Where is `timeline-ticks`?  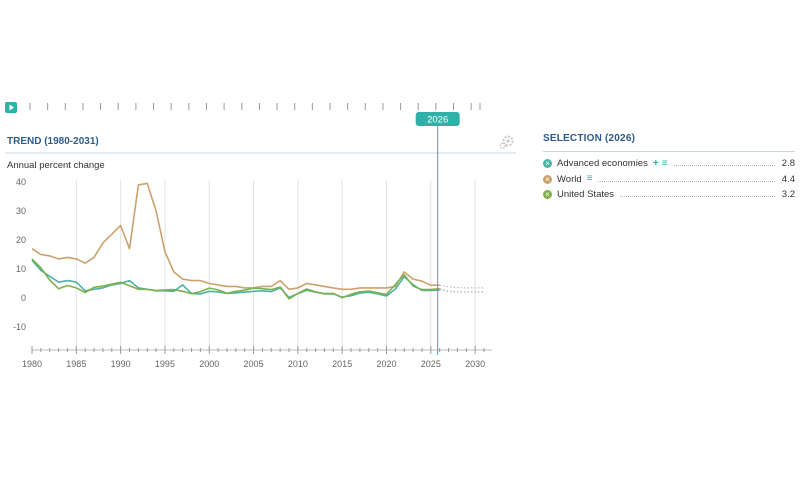 timeline-ticks is located at coordinates (255, 106).